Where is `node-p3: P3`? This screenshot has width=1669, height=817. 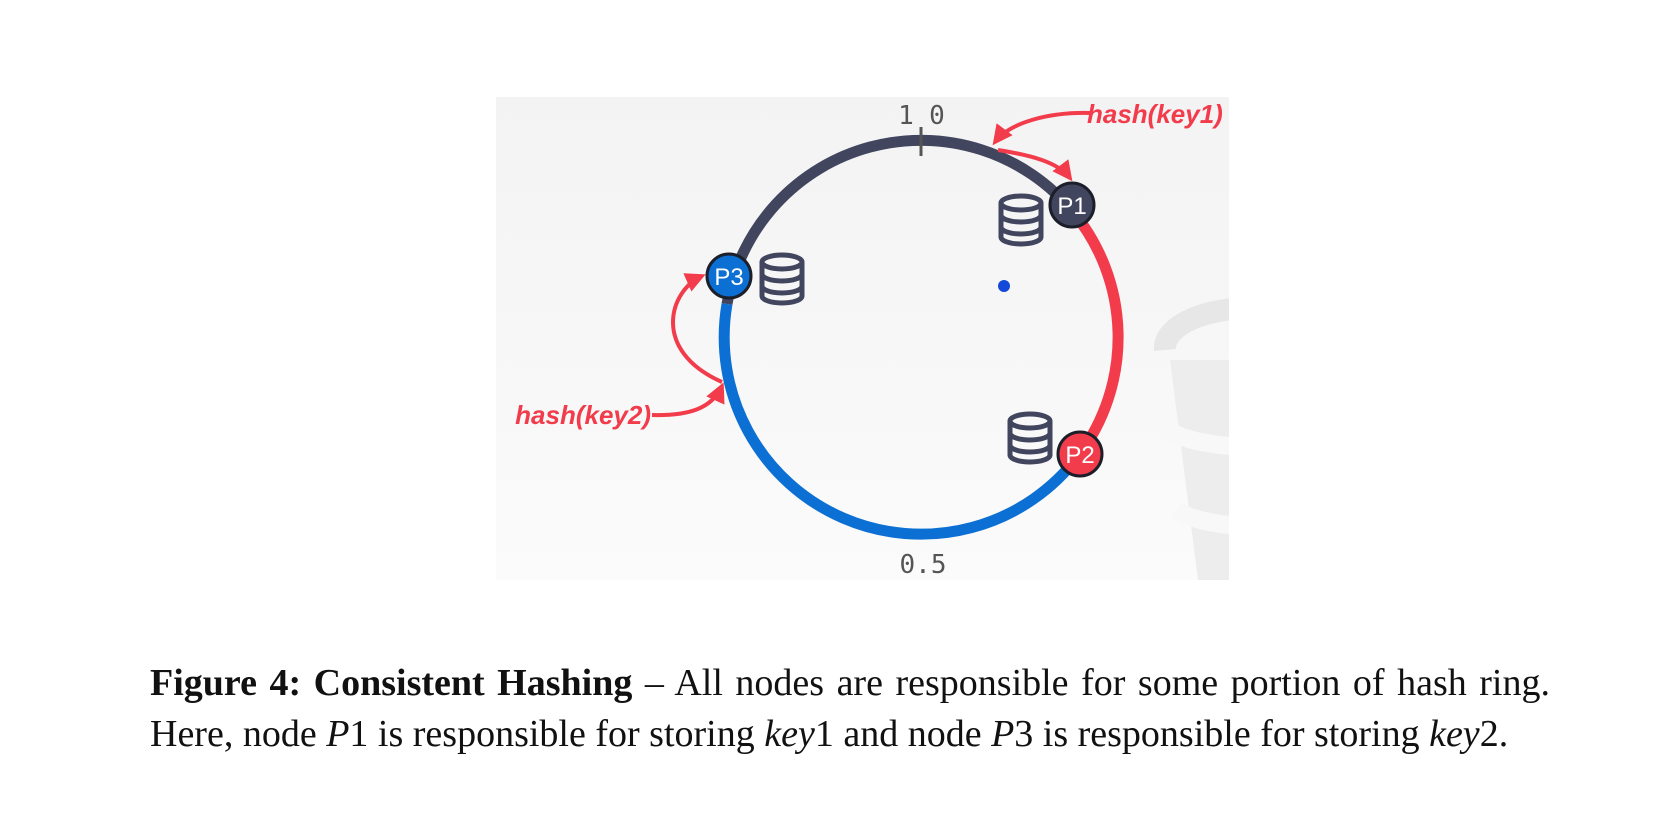
node-p3: P3 is located at coordinates (729, 276).